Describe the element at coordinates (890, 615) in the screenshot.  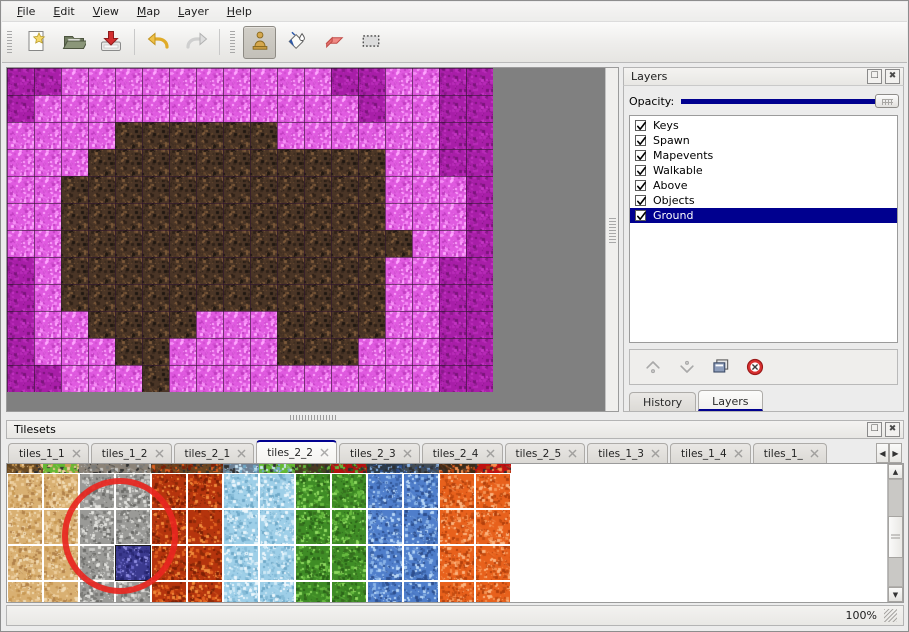
I see `resize-grip` at that location.